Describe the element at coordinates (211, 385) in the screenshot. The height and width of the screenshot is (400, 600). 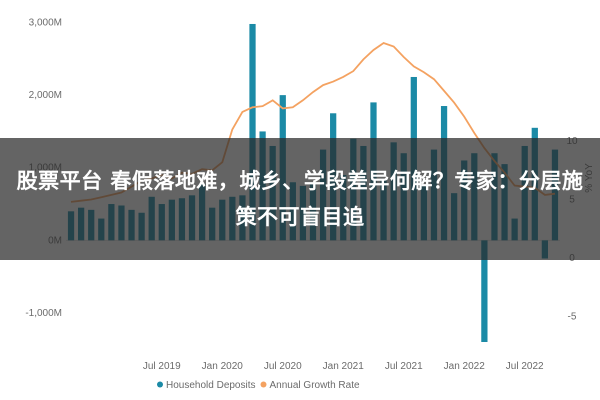
I see `legend-label: Household Deposits` at that location.